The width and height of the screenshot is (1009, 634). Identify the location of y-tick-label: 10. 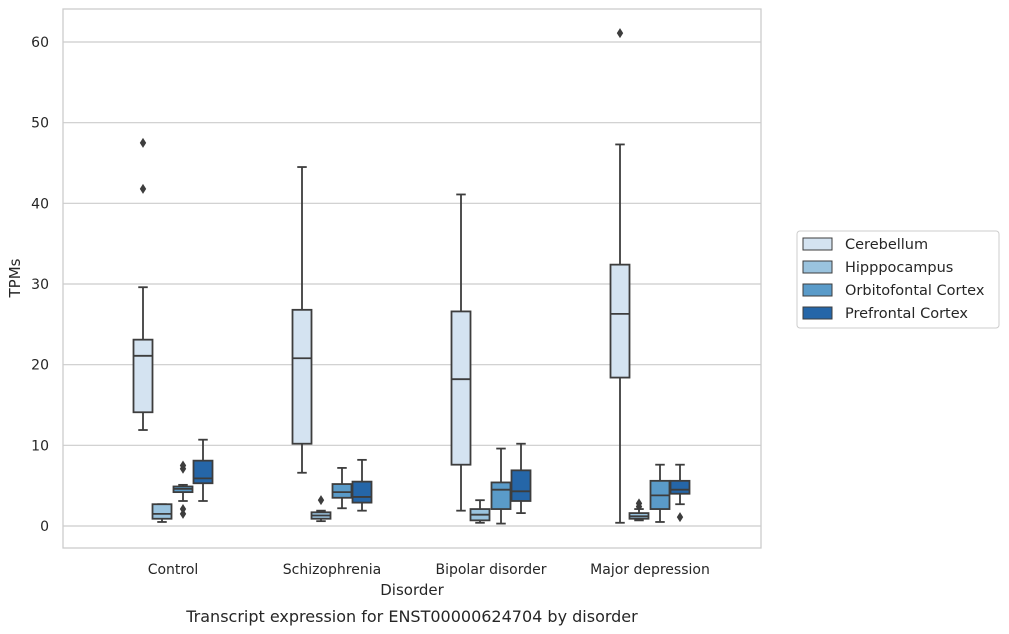
(40, 446).